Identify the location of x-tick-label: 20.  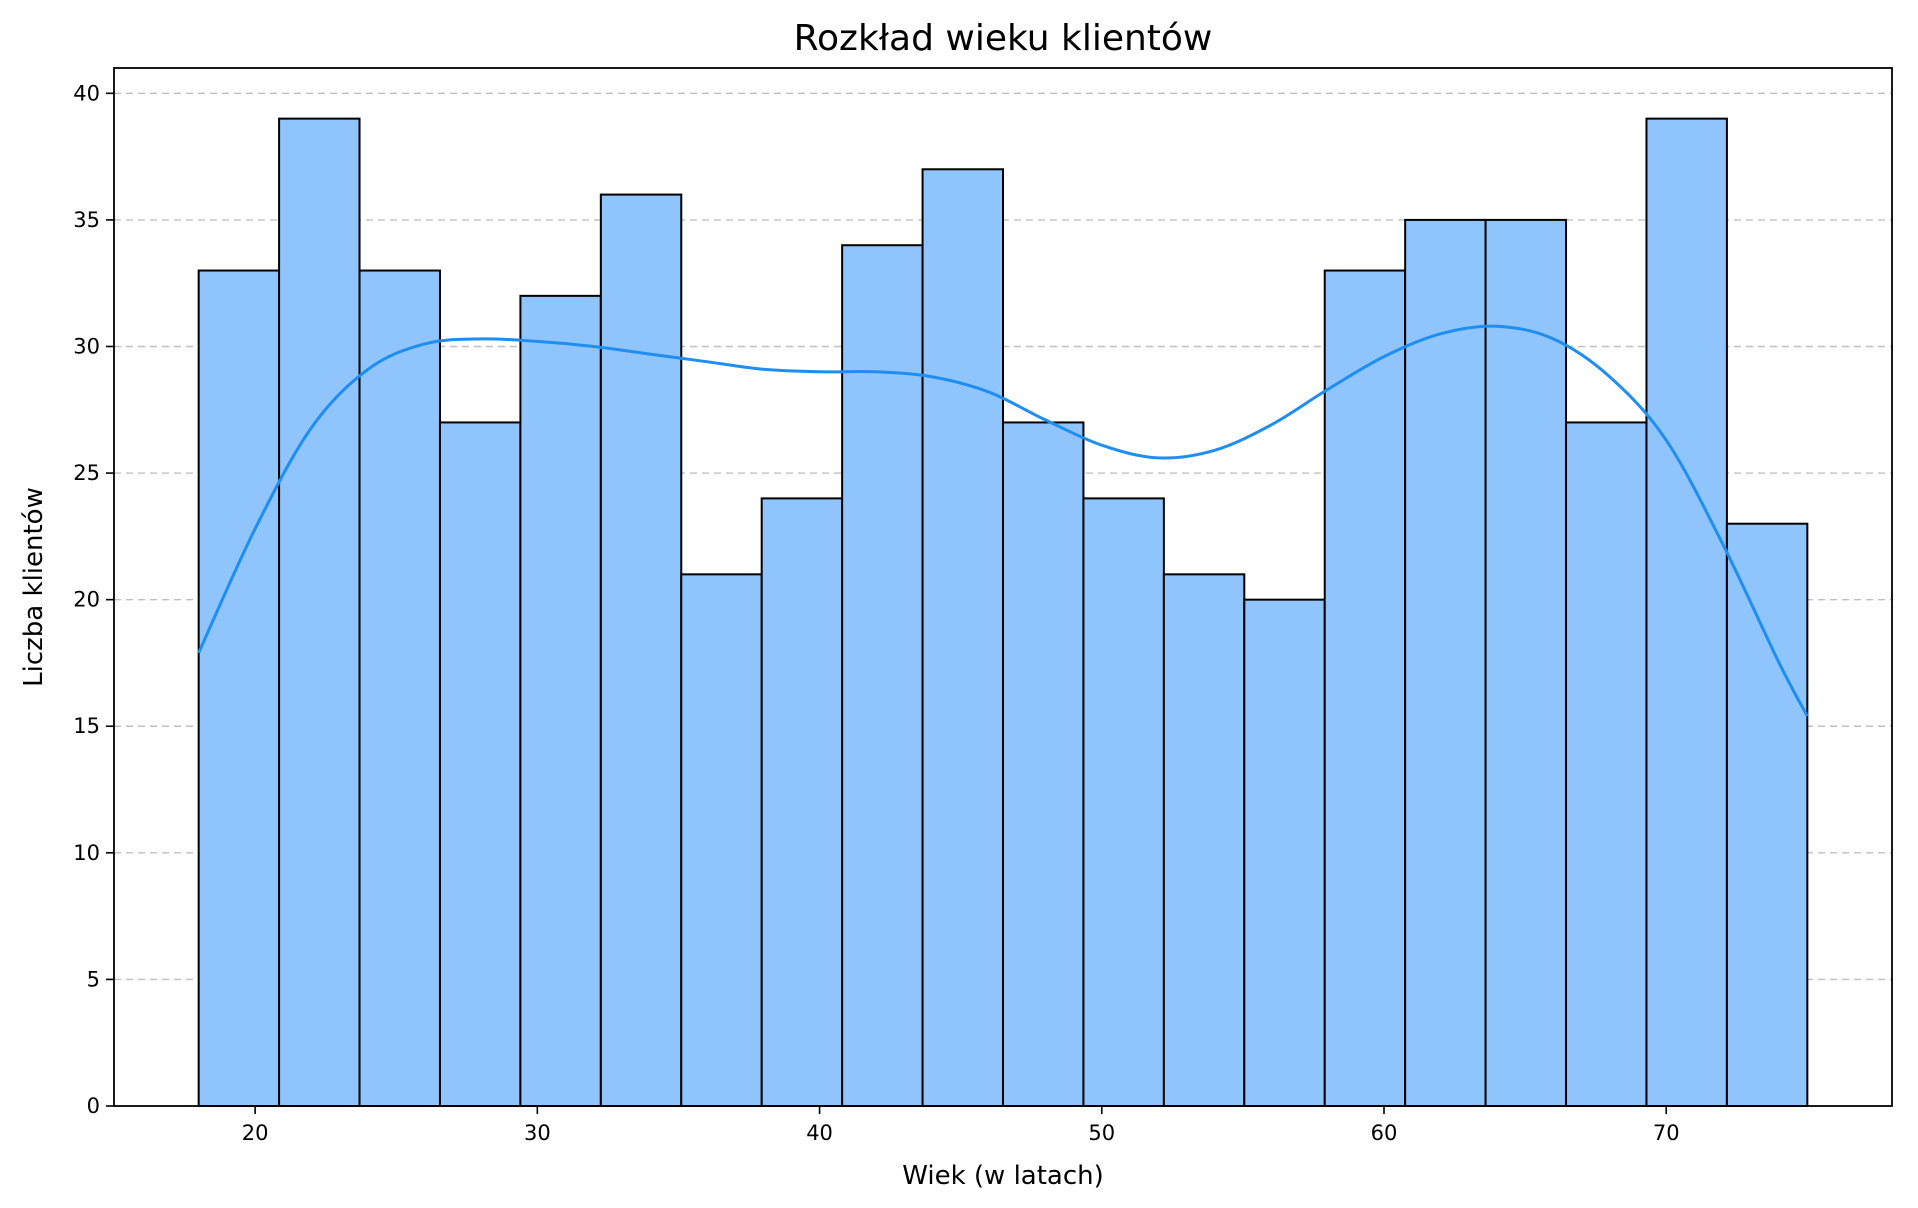
(255, 1133).